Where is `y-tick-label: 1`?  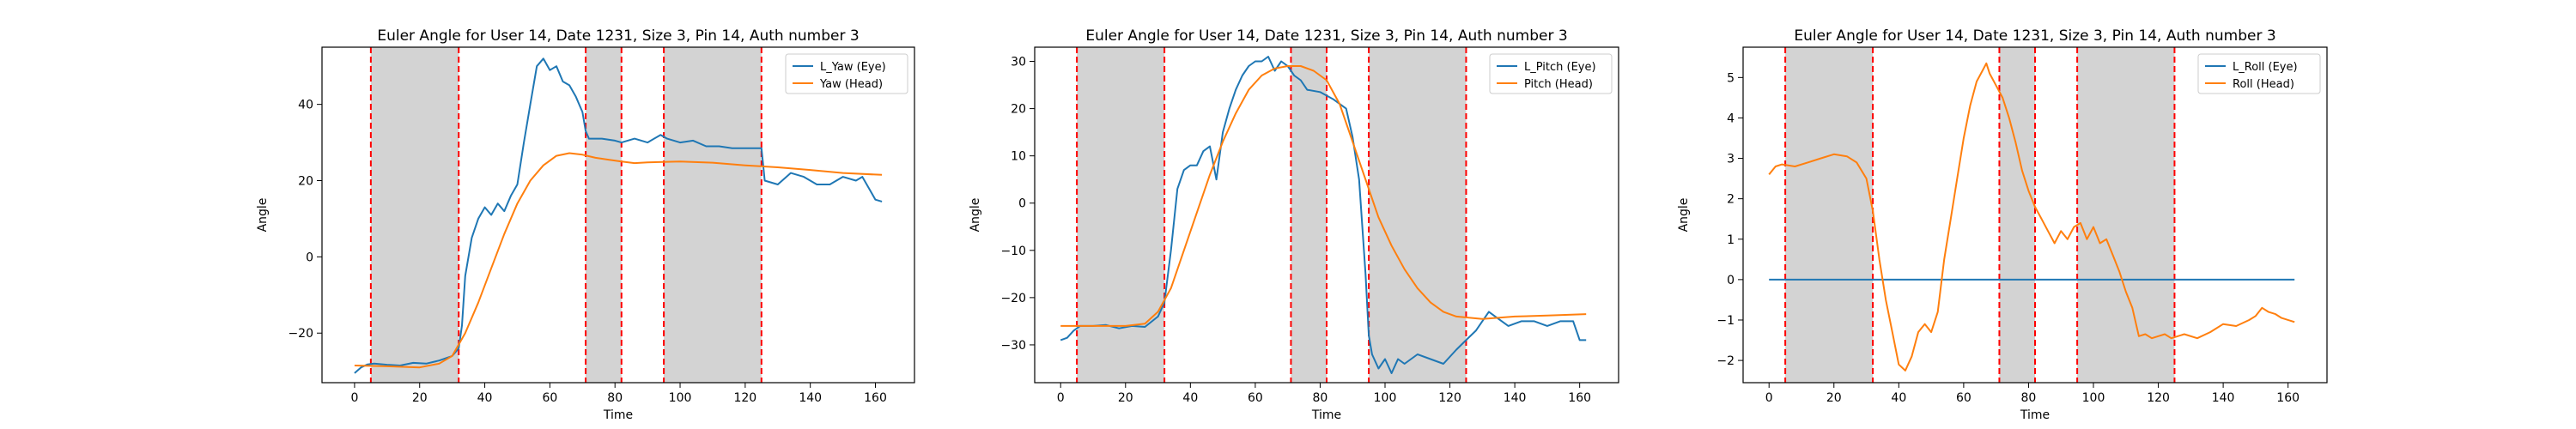 y-tick-label: 1 is located at coordinates (1731, 240).